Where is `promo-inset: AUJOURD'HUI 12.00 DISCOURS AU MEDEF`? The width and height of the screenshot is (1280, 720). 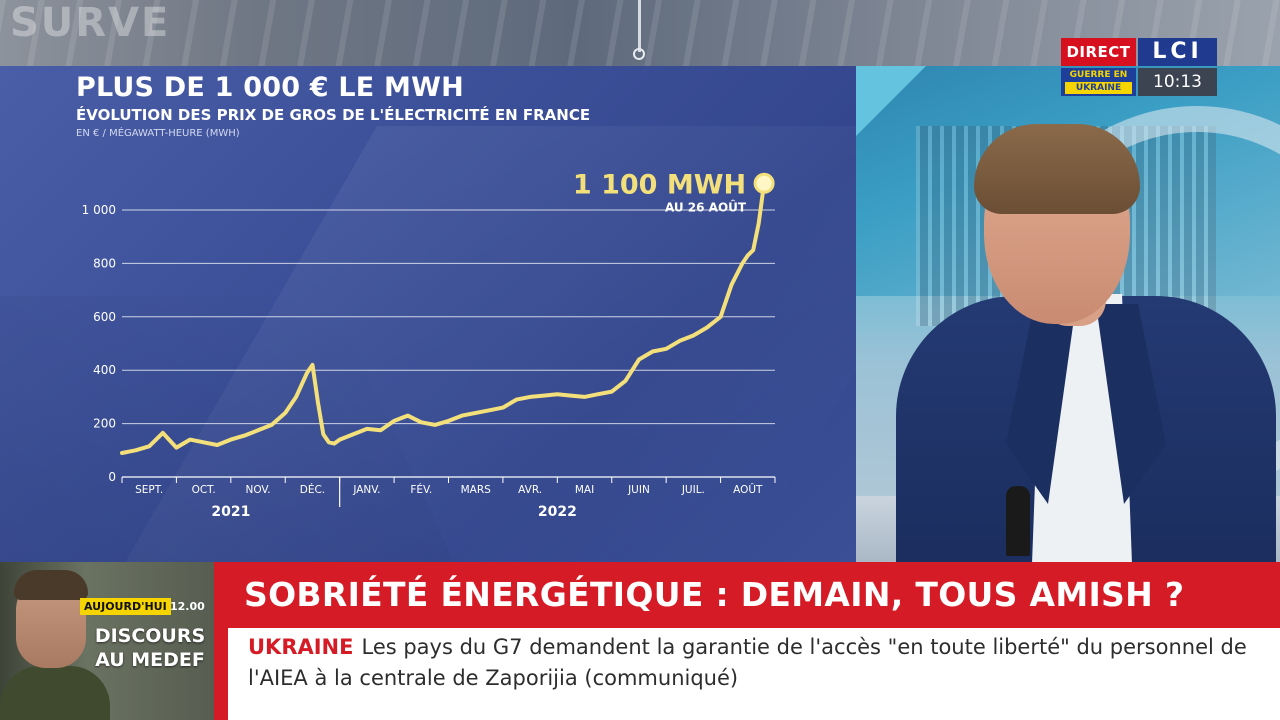 promo-inset: AUJOURD'HUI 12.00 DISCOURS AU MEDEF is located at coordinates (107, 641).